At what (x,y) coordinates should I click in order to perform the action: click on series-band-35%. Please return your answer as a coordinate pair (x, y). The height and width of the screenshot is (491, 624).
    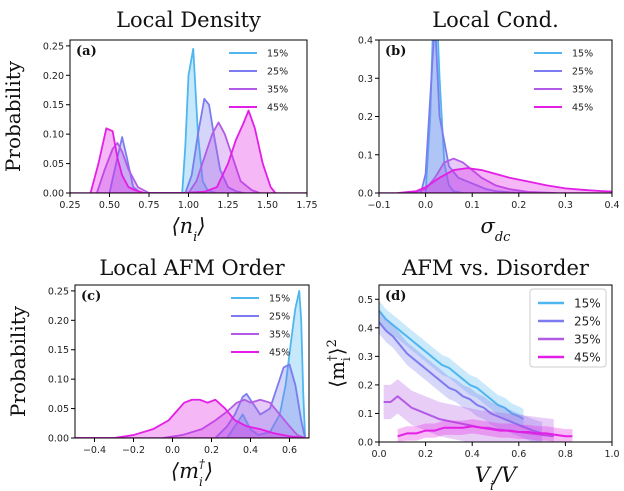
    Looking at the image, I should click on (468, 410).